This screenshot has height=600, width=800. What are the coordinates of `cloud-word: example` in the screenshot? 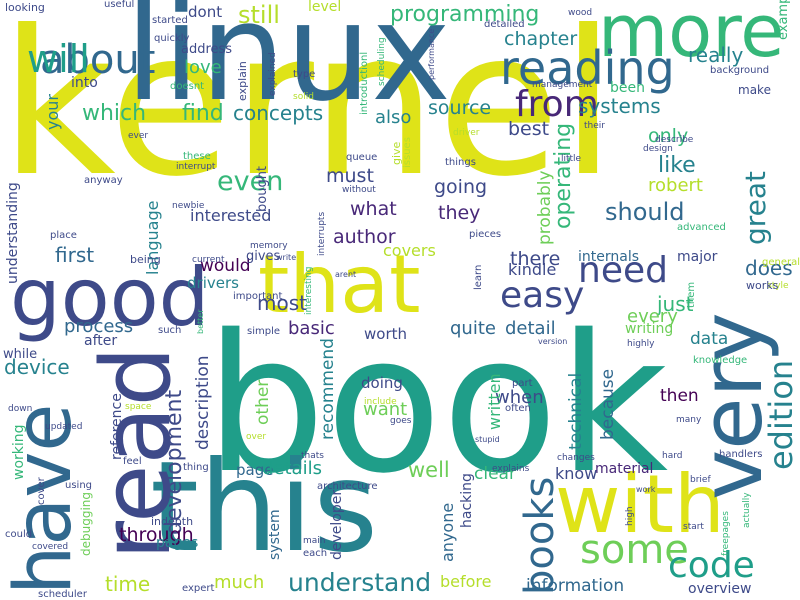 It's located at (783, 20).